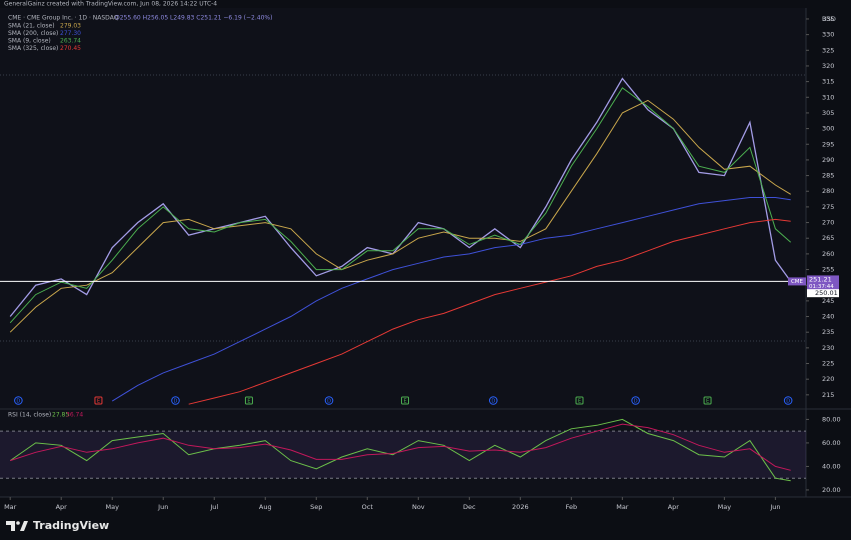  What do you see at coordinates (828, 50) in the screenshot?
I see `y-tick-label: 325` at bounding box center [828, 50].